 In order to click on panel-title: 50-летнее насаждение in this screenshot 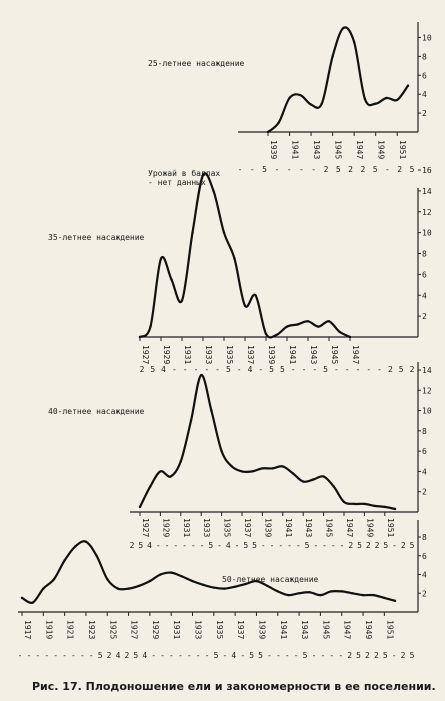, I will do `click(270, 579)`.